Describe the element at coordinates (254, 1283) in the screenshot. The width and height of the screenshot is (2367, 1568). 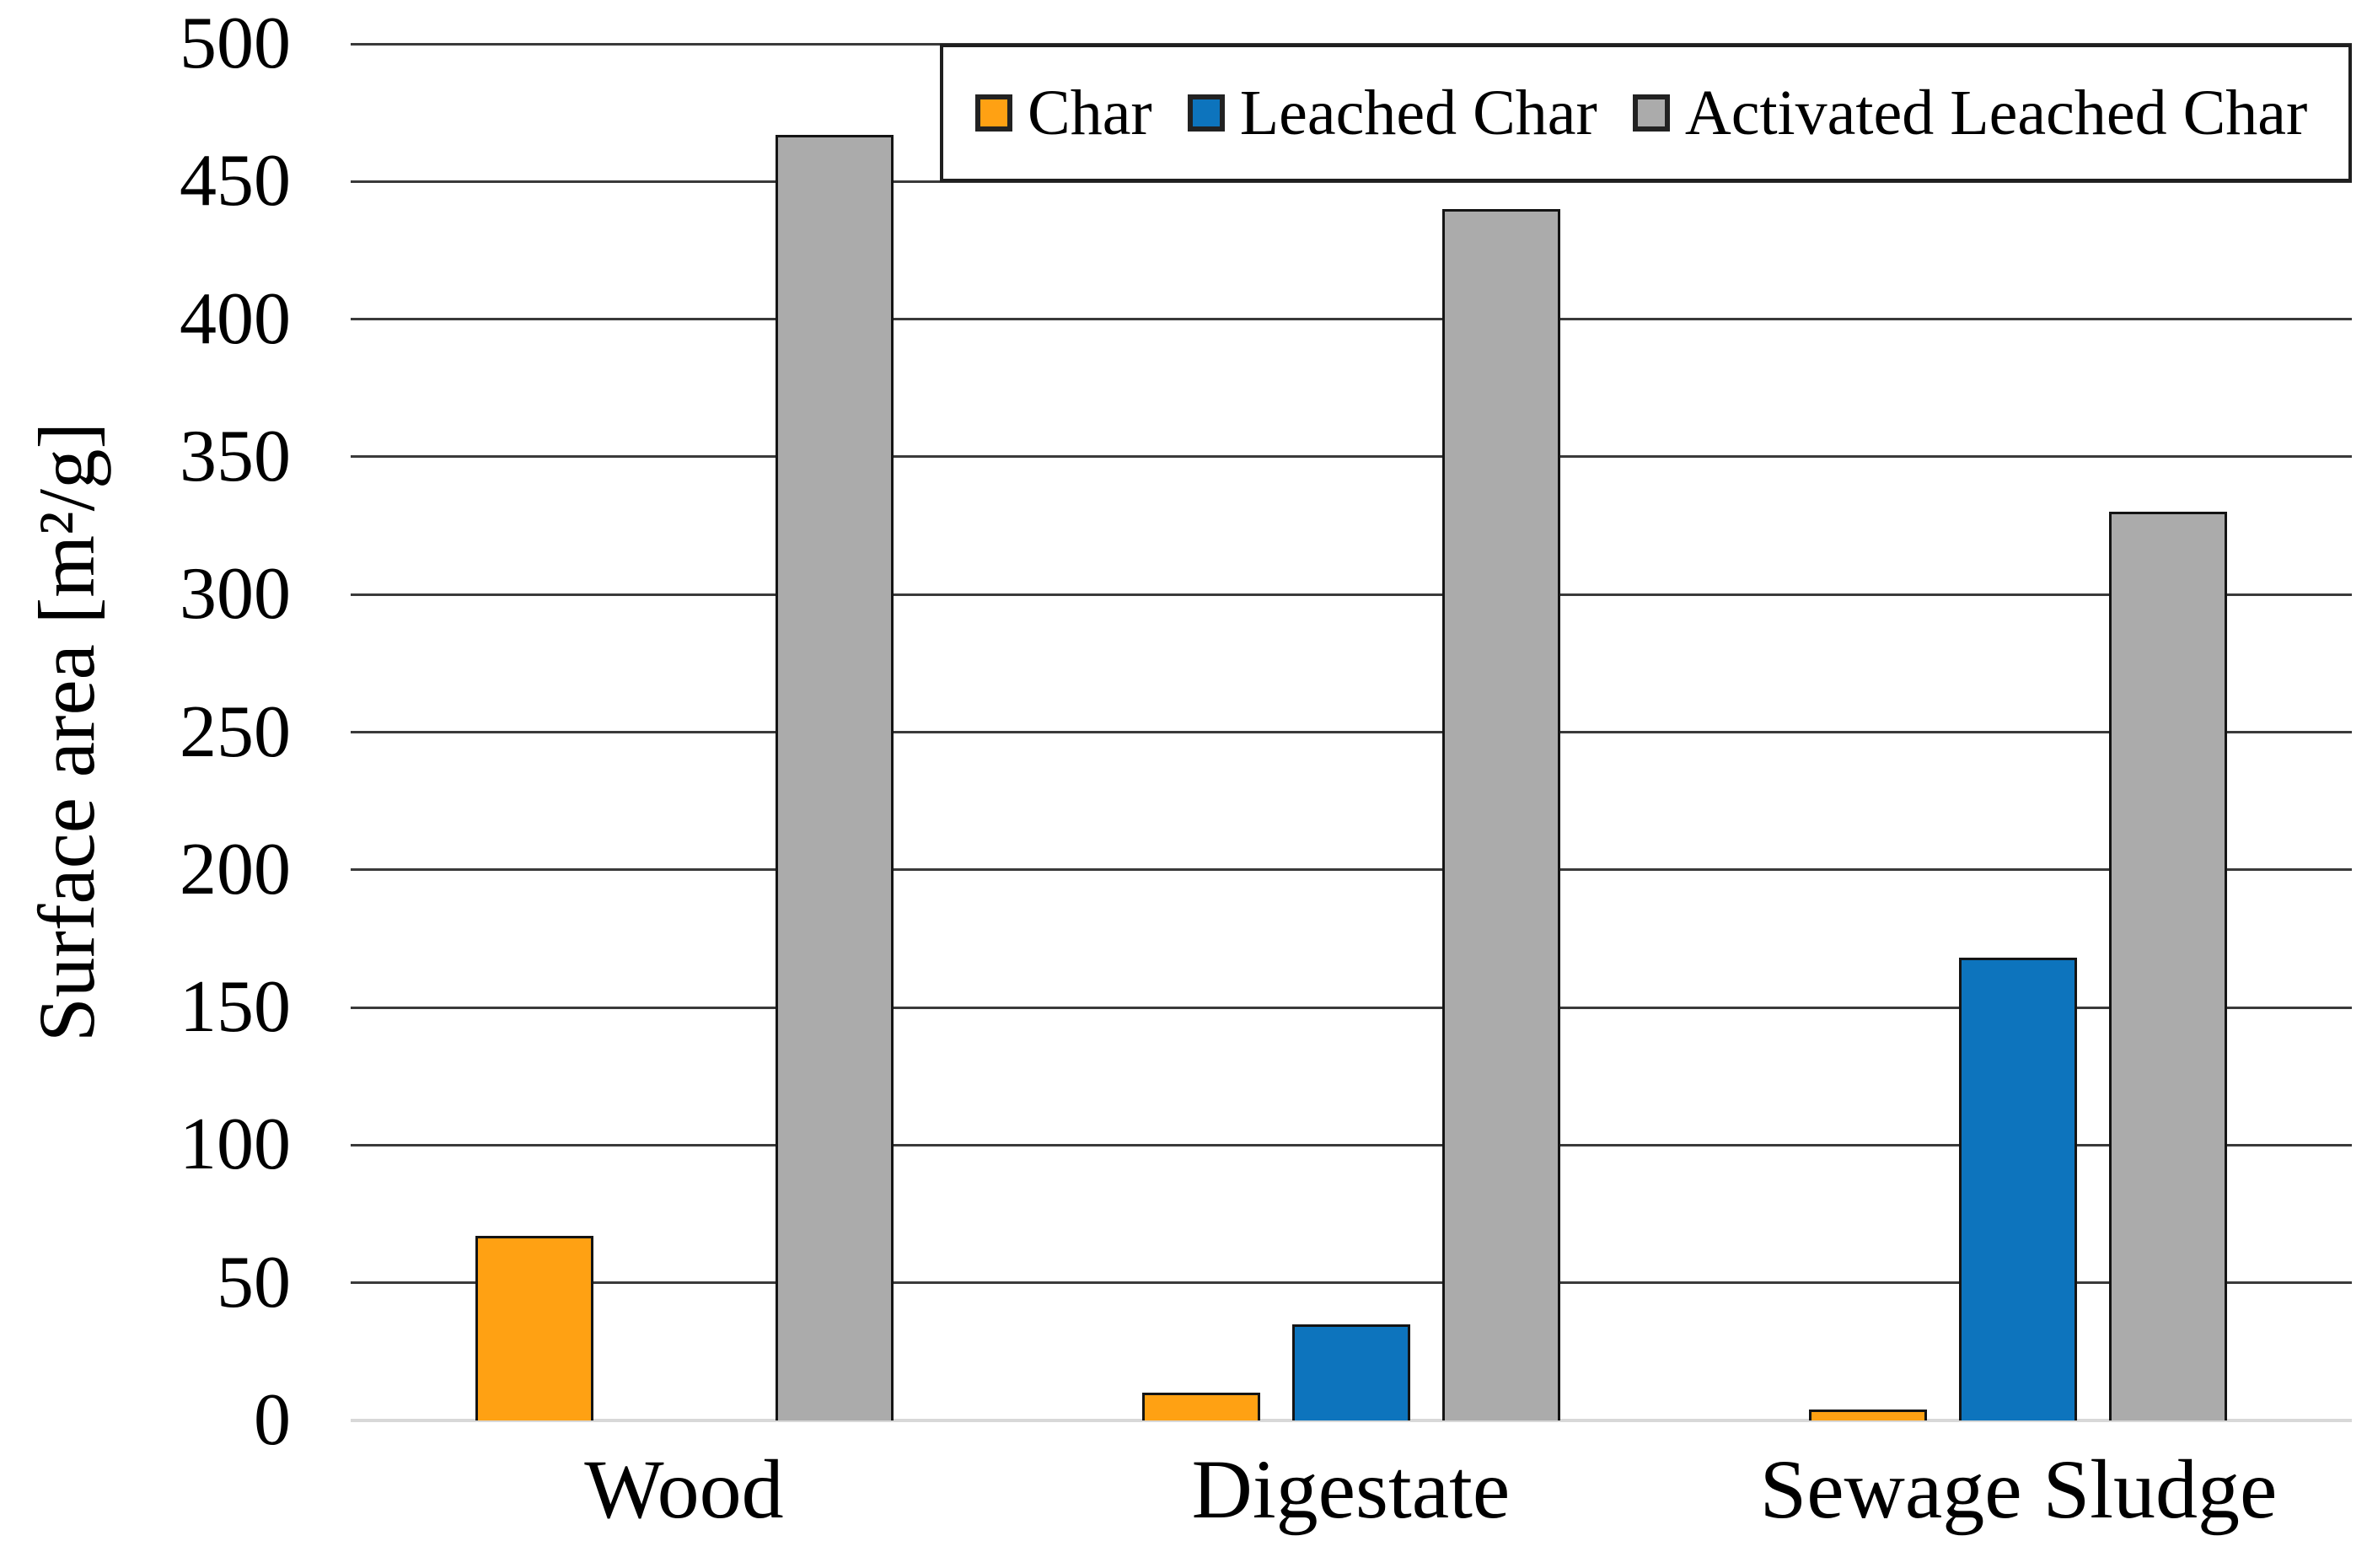
I see `y-tick-label-50: 50` at that location.